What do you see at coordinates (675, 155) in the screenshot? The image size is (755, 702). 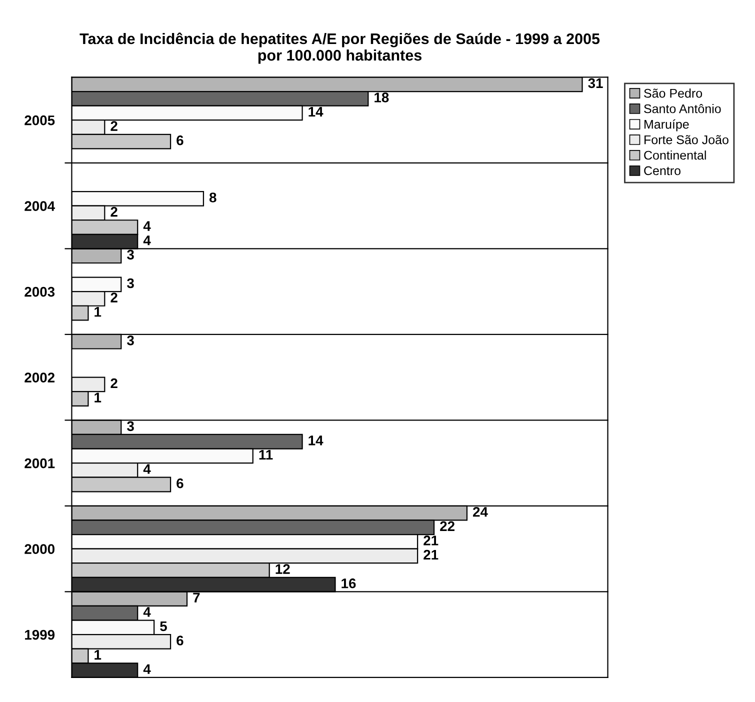 I see `legend-label: Continental` at bounding box center [675, 155].